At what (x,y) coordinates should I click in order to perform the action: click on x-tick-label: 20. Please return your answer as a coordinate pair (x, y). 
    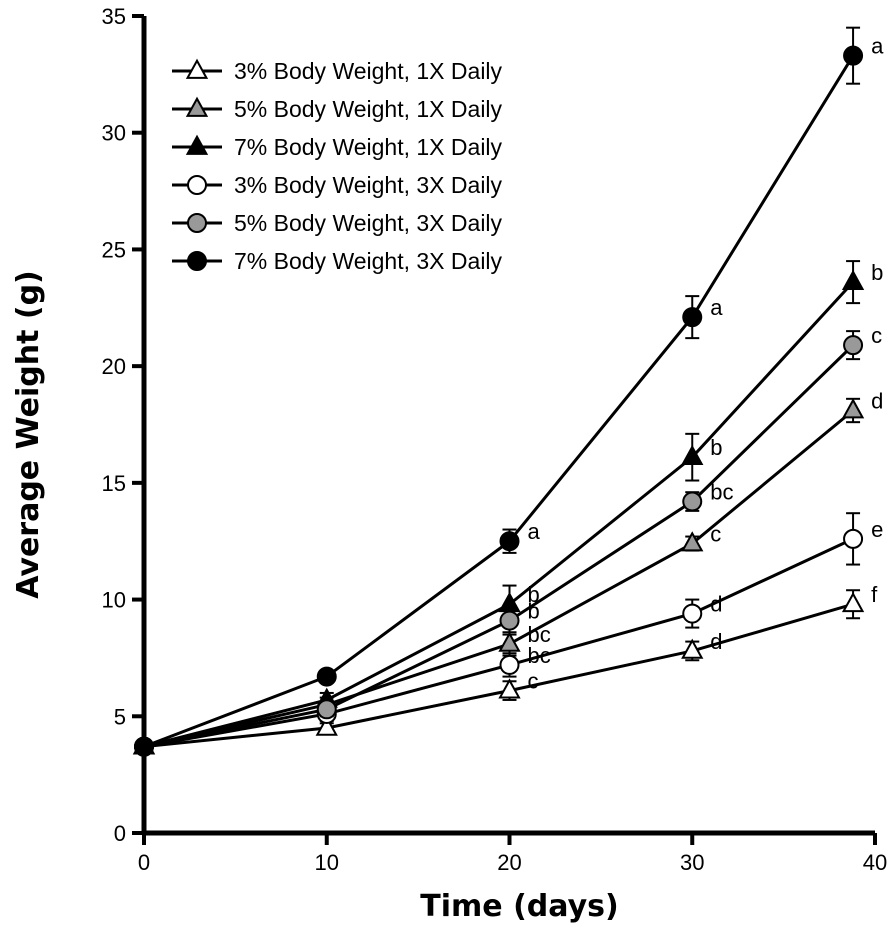
    Looking at the image, I should click on (509, 862).